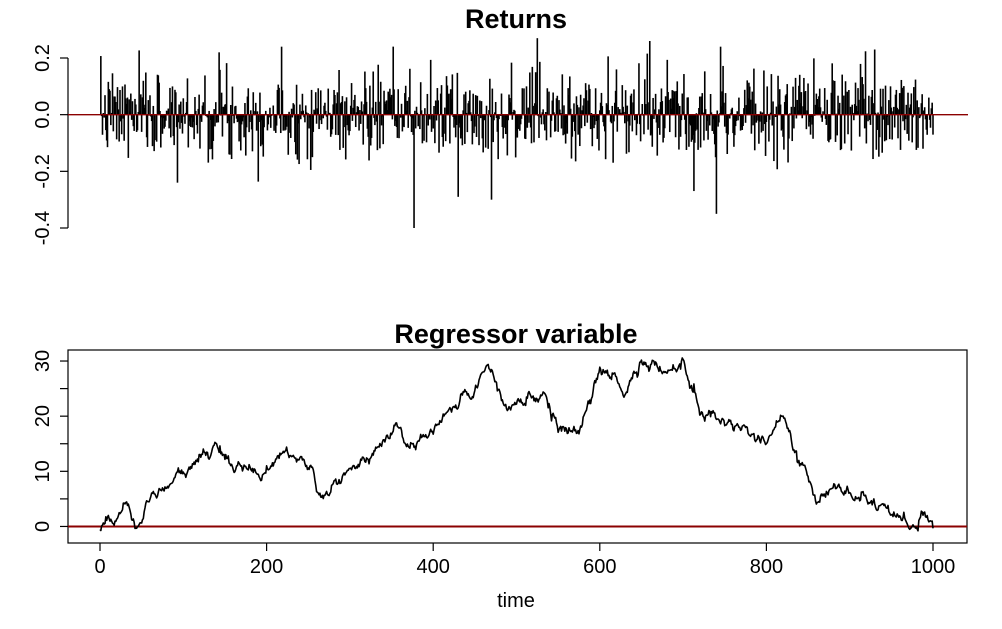 The image size is (1002, 629). What do you see at coordinates (516, 19) in the screenshot?
I see `returns-title: Returns` at bounding box center [516, 19].